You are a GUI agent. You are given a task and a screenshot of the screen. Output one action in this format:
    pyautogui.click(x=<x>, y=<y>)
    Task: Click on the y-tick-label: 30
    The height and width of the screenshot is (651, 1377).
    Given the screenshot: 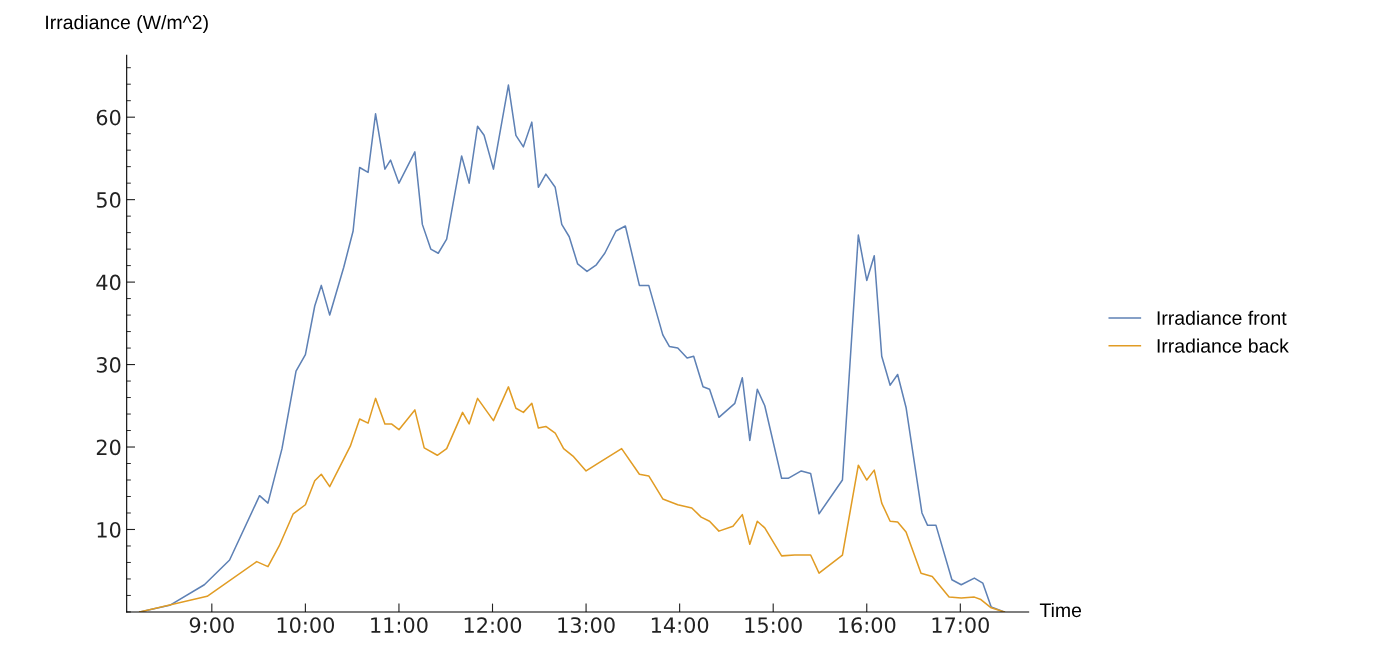 What is the action you would take?
    pyautogui.click(x=108, y=365)
    